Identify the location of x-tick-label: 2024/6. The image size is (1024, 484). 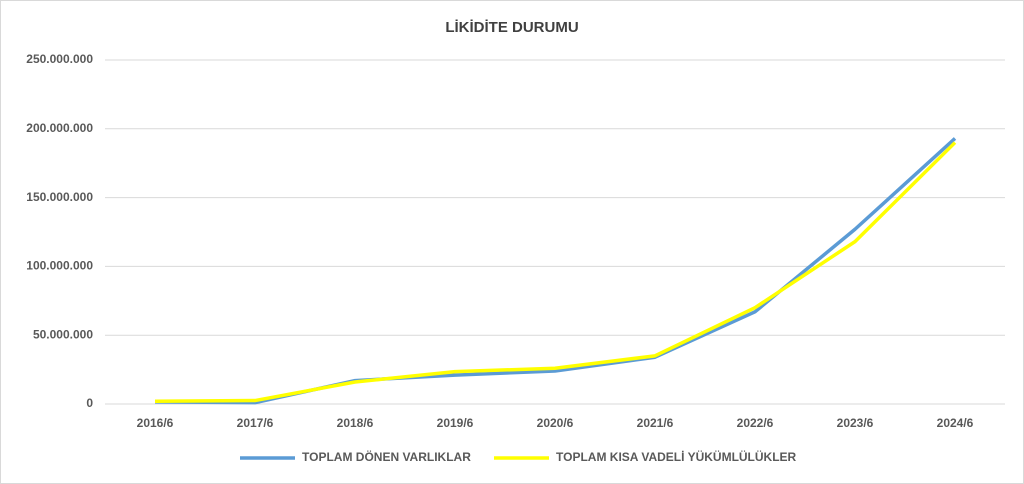
(955, 423).